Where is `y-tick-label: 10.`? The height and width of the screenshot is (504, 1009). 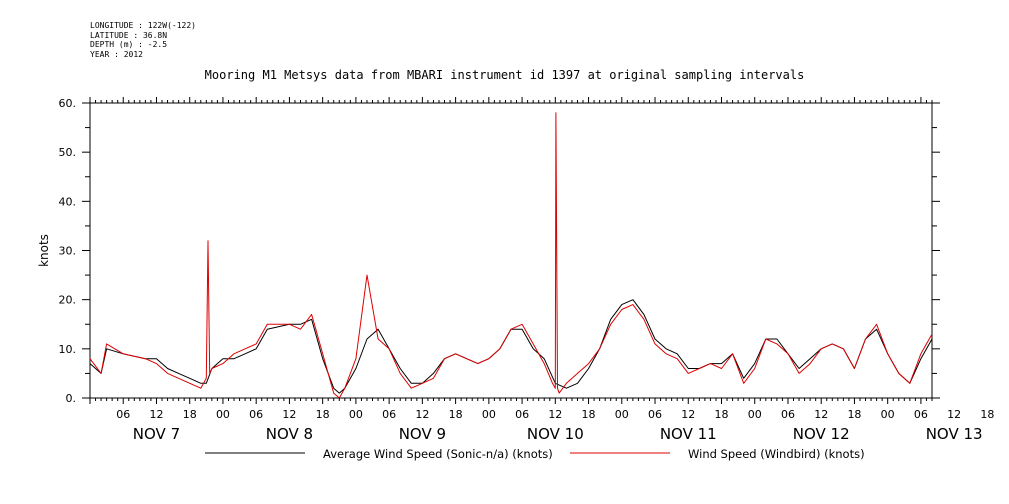
y-tick-label: 10. is located at coordinates (68, 349).